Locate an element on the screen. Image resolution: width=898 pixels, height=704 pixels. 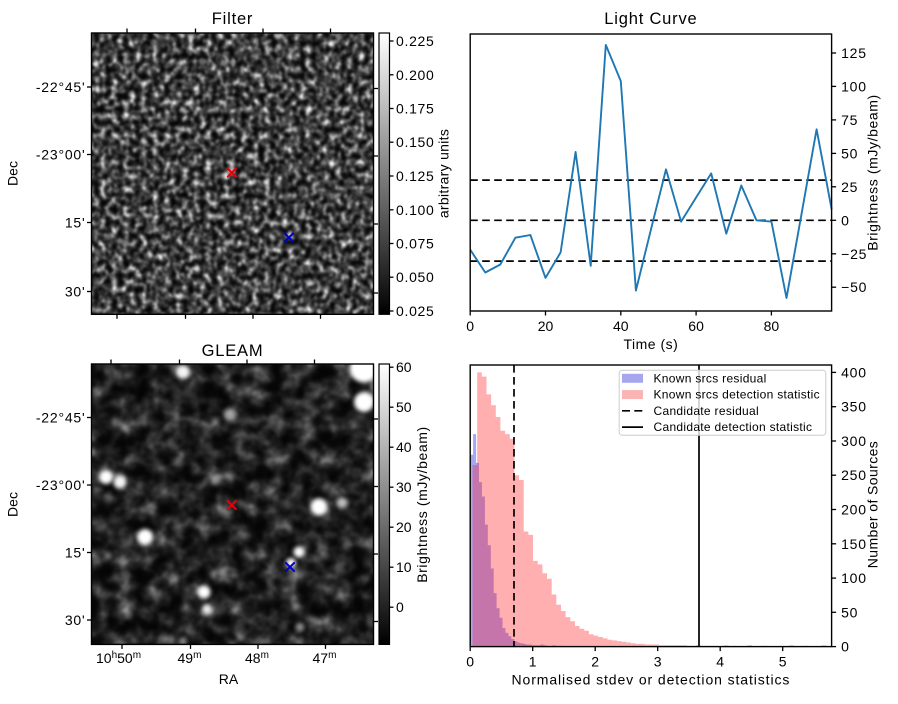
svg-text: Candidate detection statistic is located at coordinates (733, 427).